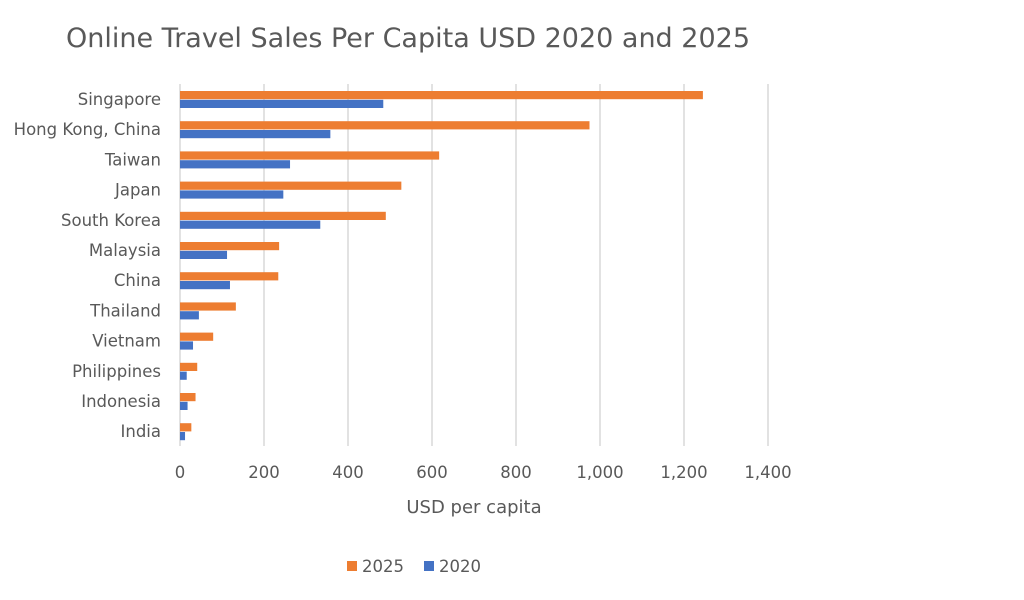  What do you see at coordinates (119, 99) in the screenshot?
I see `category-label: Singapore` at bounding box center [119, 99].